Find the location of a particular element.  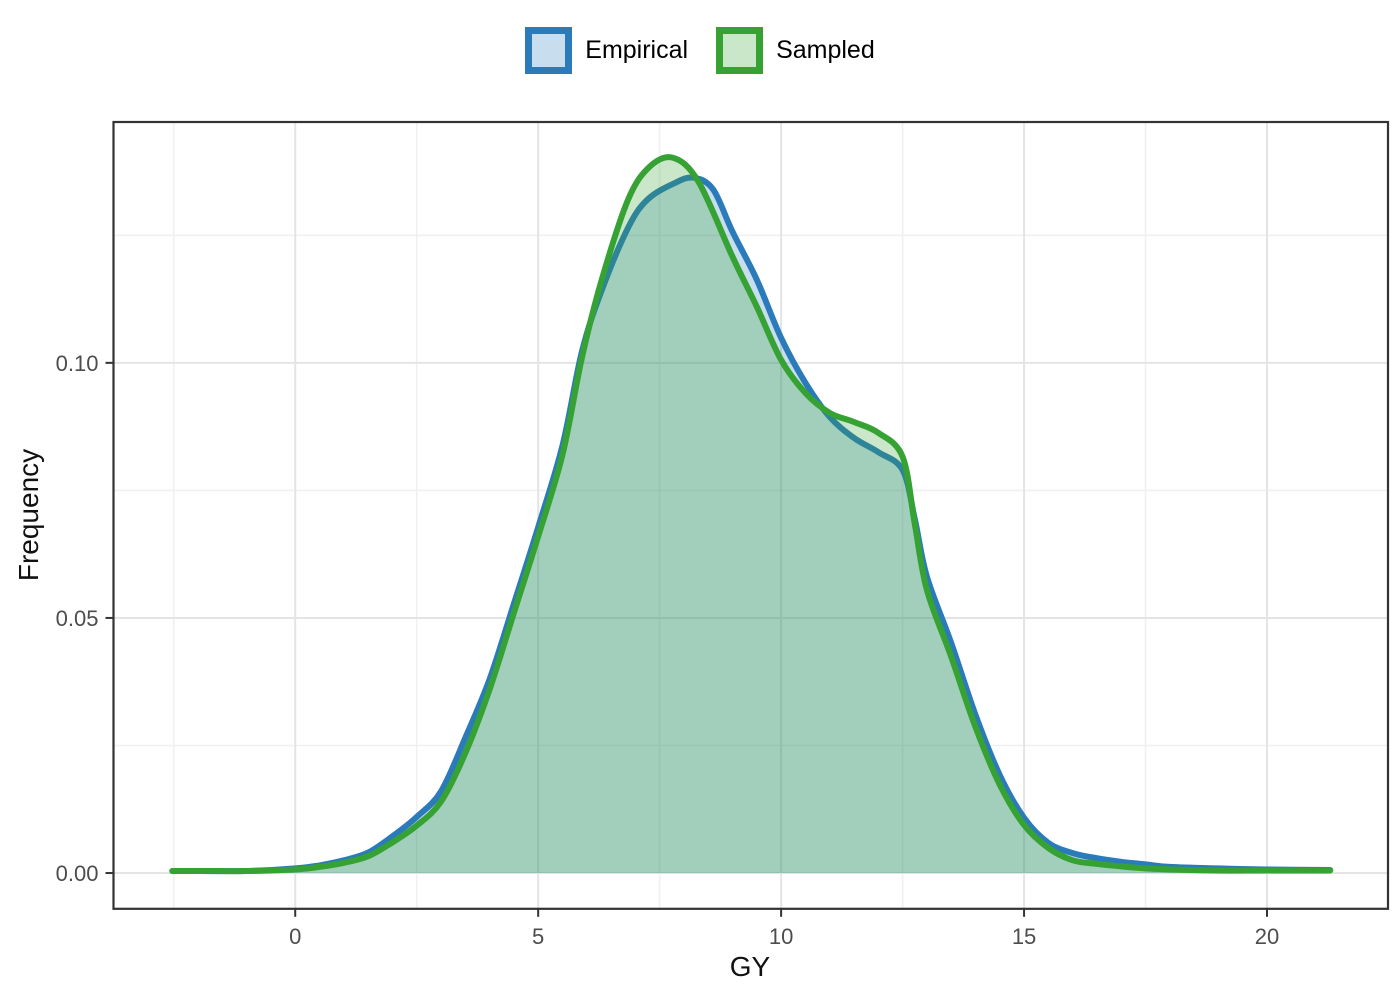

x-tick-label: 5 is located at coordinates (538, 936).